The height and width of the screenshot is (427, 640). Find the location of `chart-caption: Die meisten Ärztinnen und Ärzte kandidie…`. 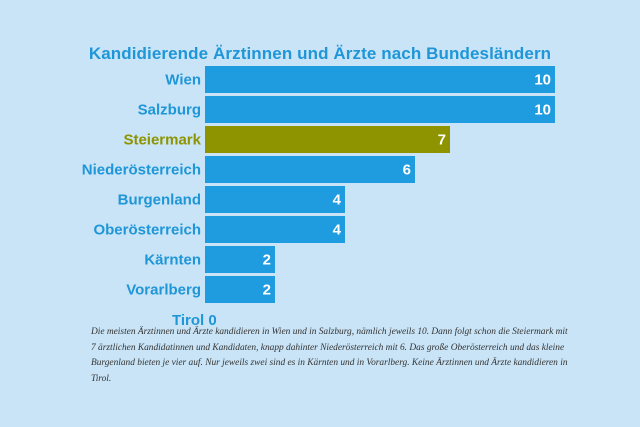

chart-caption: Die meisten Ärztinnen und Ärzte kandidie… is located at coordinates (329, 355).